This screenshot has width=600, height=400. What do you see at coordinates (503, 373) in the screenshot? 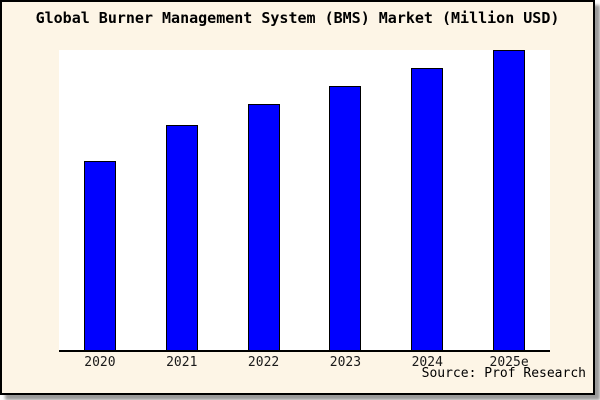
I see `source-credit: Source: Prof Research` at bounding box center [503, 373].